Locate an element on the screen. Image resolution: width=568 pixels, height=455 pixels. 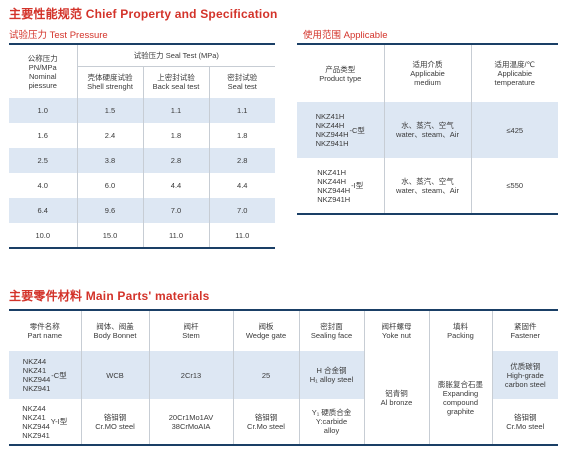
seal-test-col-header: 密封试验 Seal test is located at coordinates (242, 82).